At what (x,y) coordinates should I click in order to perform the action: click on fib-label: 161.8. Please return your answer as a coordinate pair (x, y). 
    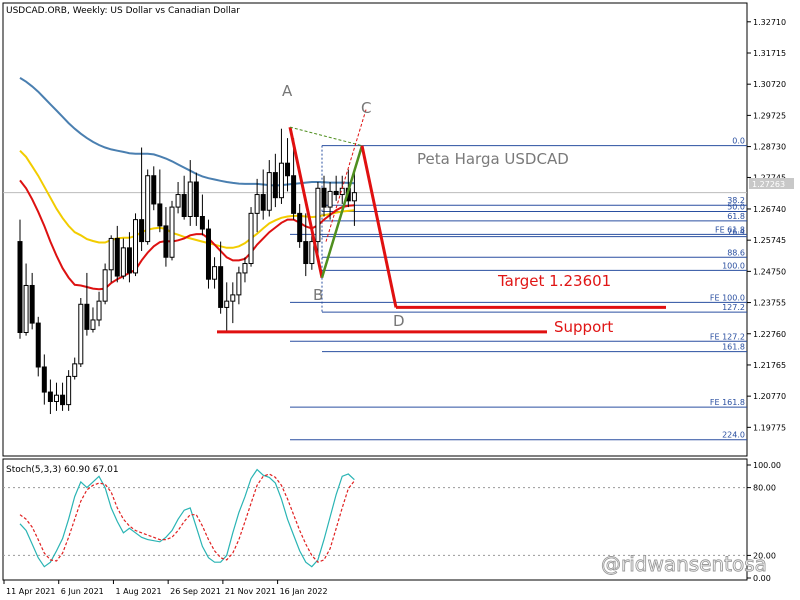
    Looking at the image, I should click on (733, 347).